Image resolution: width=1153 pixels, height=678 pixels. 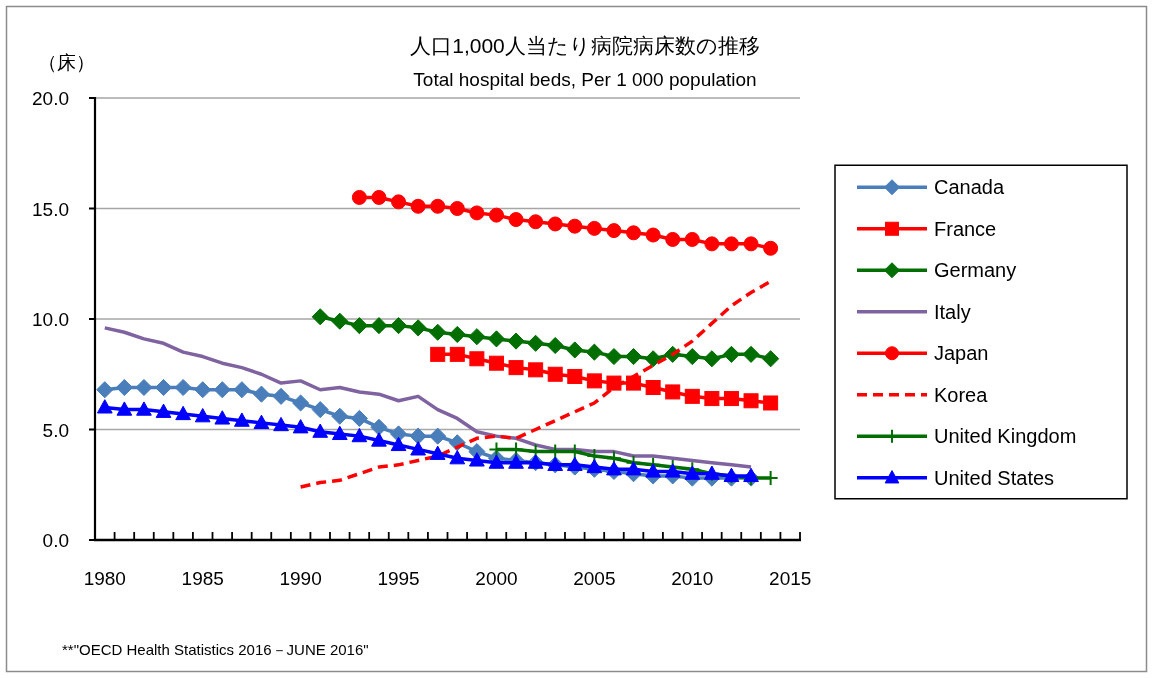 I want to click on x-tick-label: 2010, so click(x=692, y=578).